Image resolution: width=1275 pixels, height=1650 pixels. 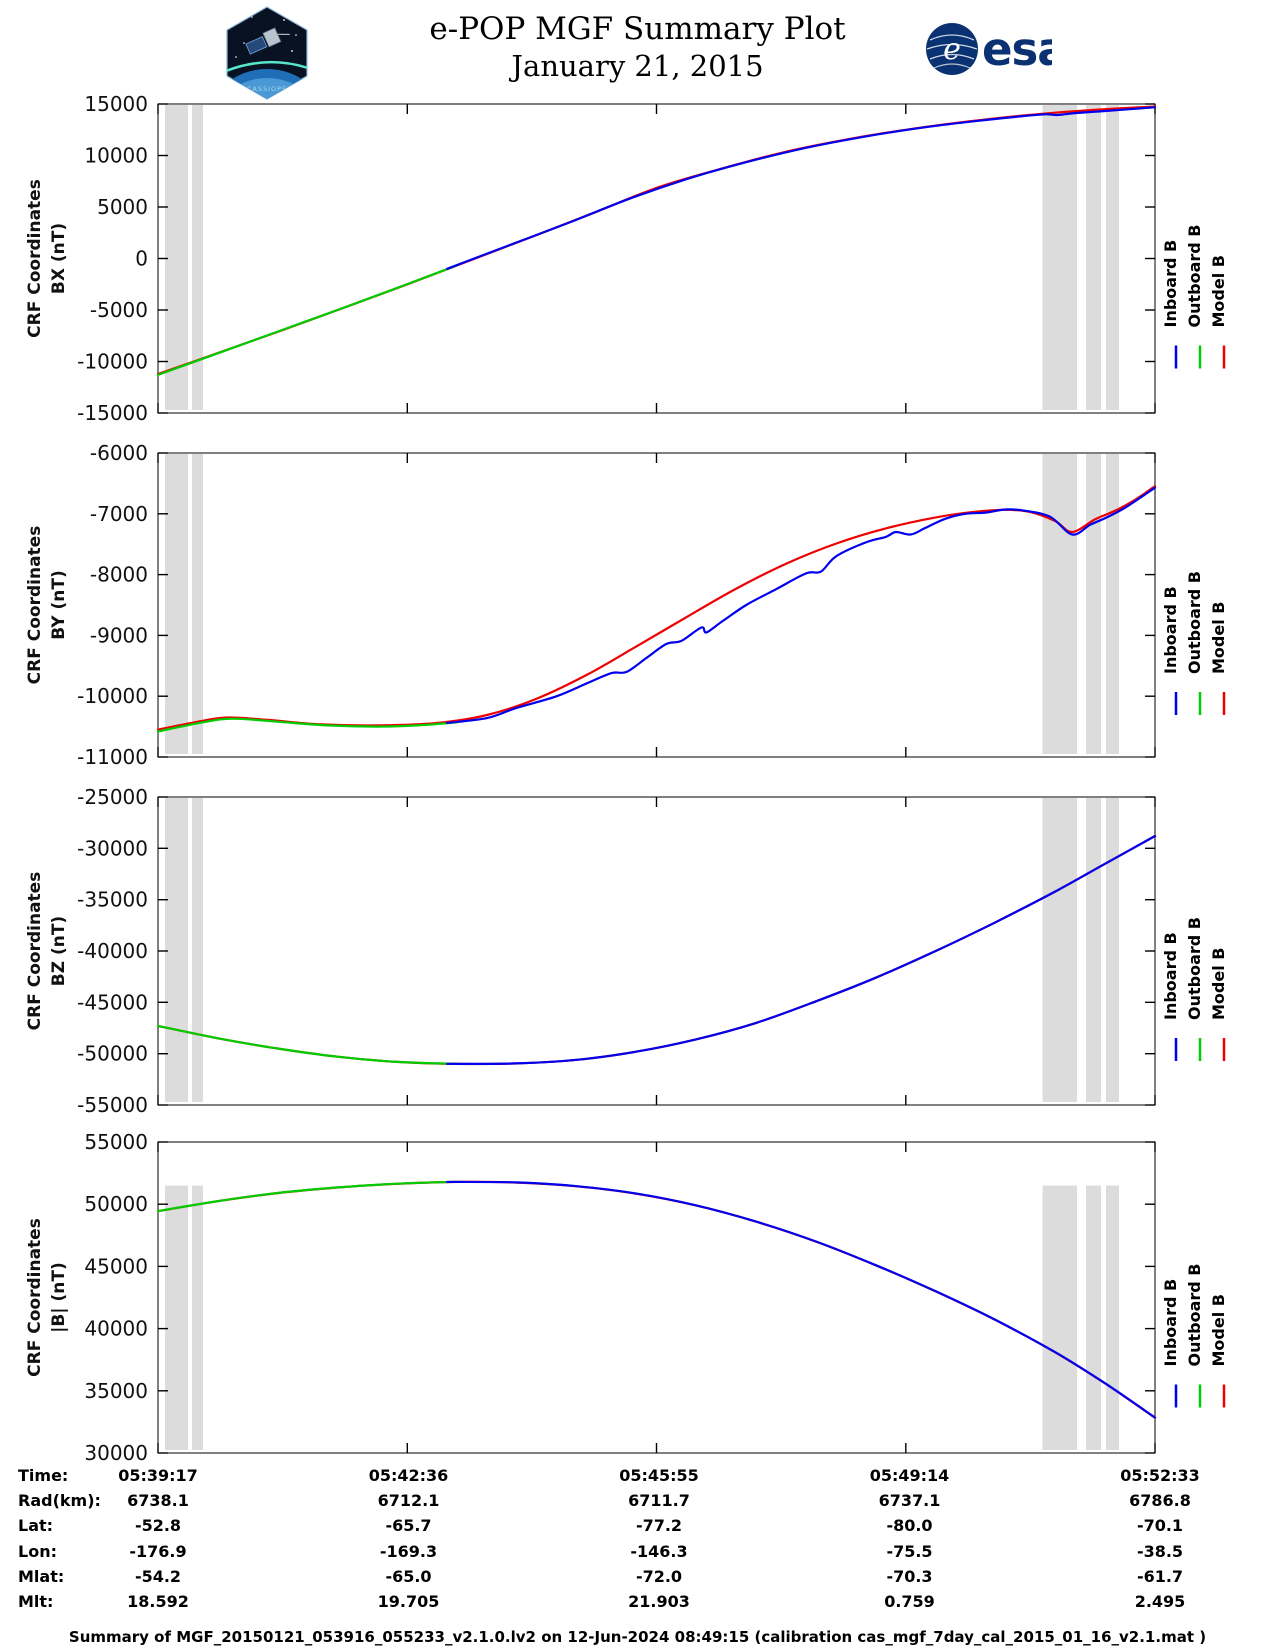 I want to click on y-axis-label-line2: BZ (nT), so click(x=59, y=951).